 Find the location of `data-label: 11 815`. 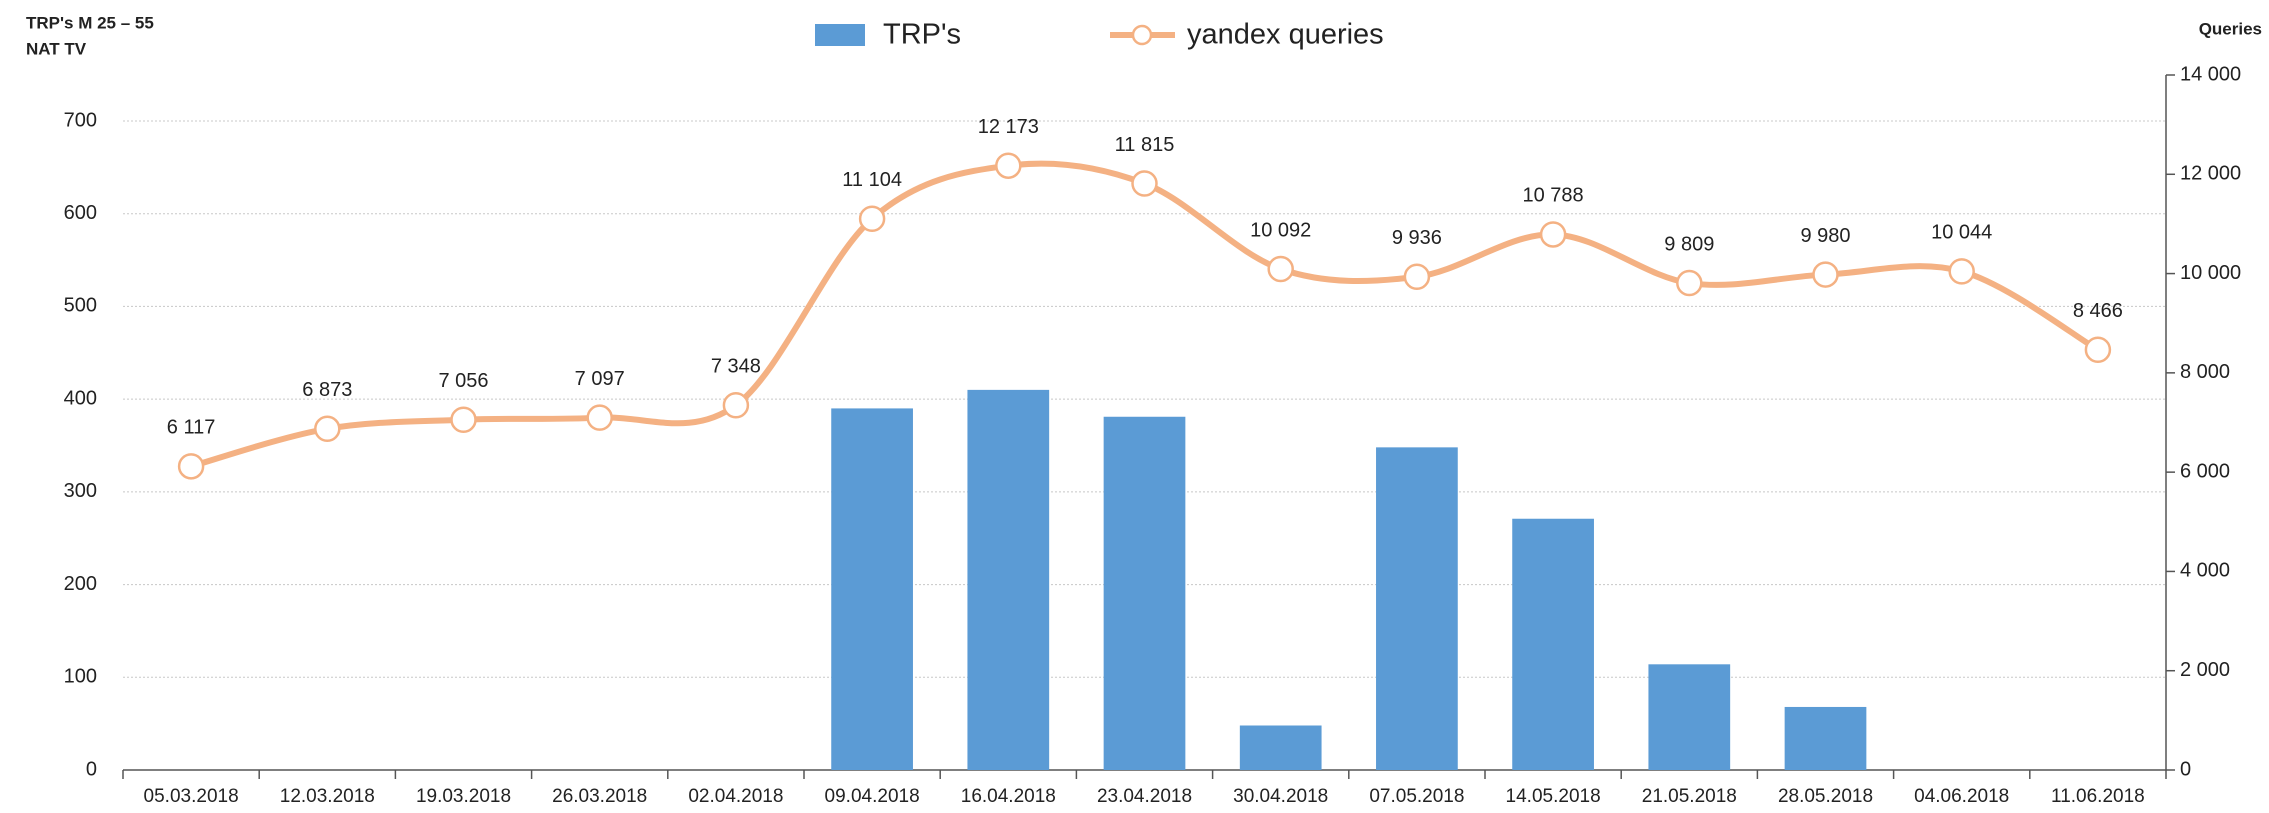

data-label: 11 815 is located at coordinates (1145, 145).